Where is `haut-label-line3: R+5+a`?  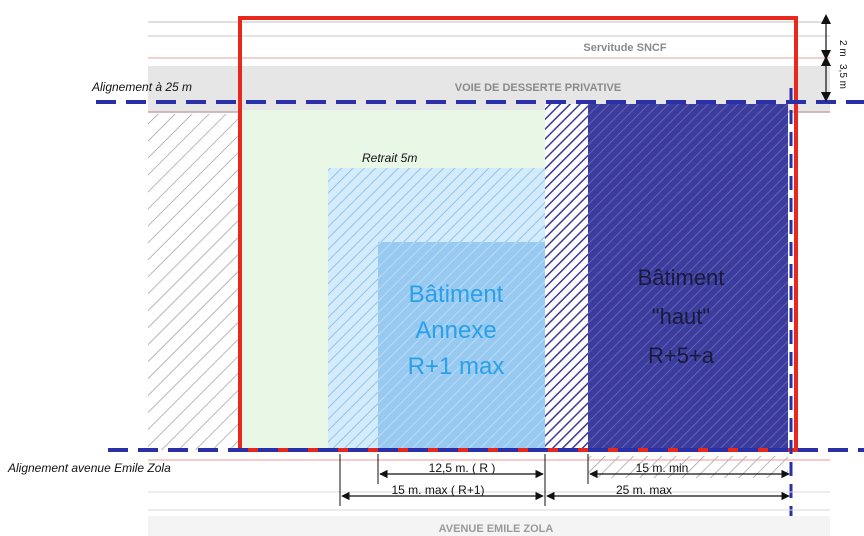
haut-label-line3: R+5+a is located at coordinates (681, 355).